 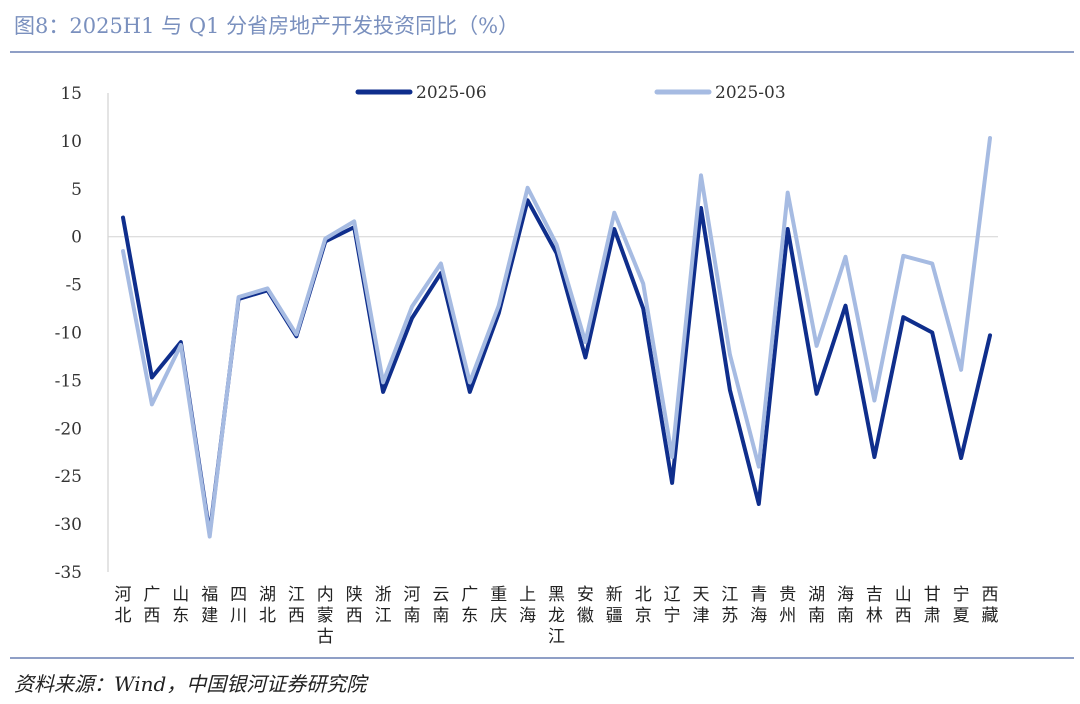 What do you see at coordinates (354, 605) in the screenshot?
I see `x-tick-label: 陕西` at bounding box center [354, 605].